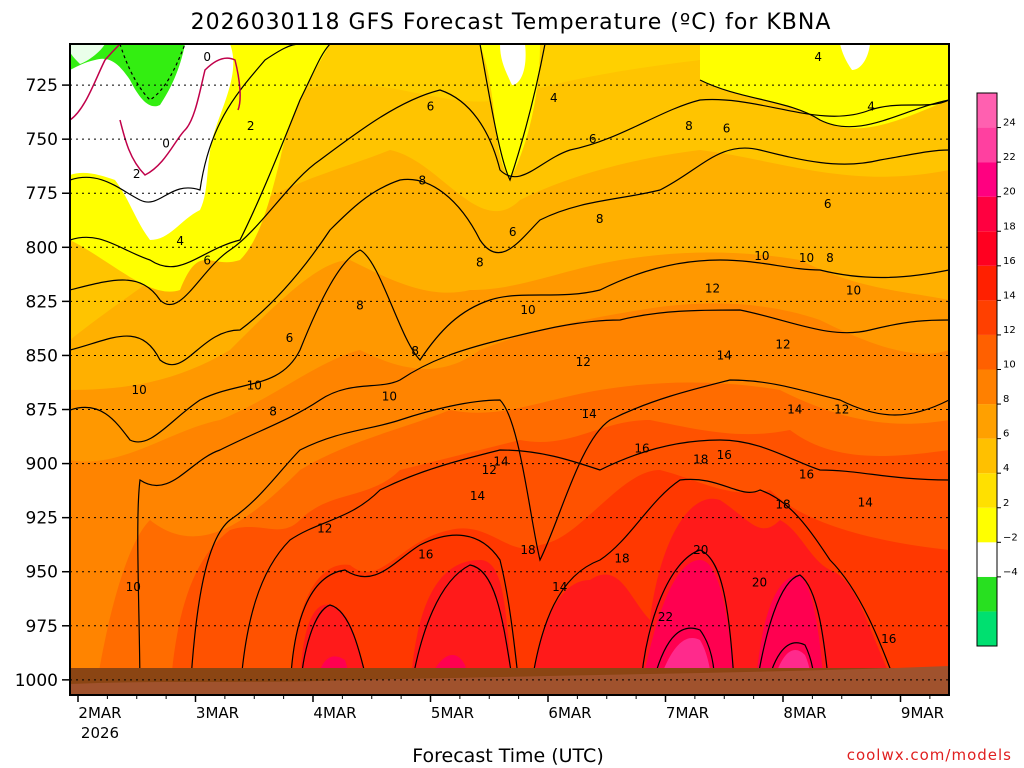 The image size is (1024, 768). I want to click on x-axis-title: Forecast Time (UTC), so click(507, 756).